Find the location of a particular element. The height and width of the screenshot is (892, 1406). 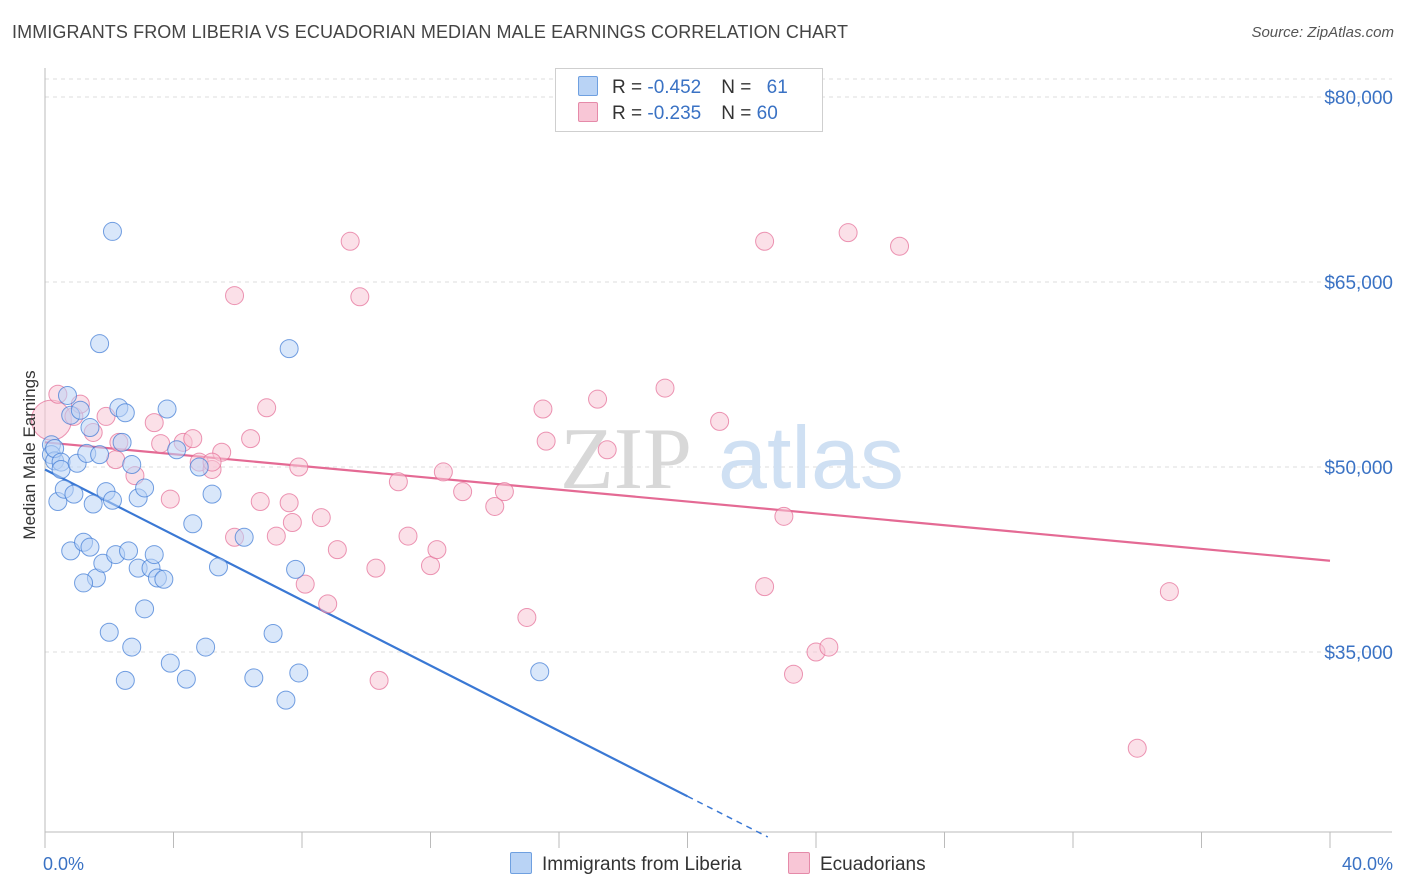

x-tick-label-min: 0.0% is located at coordinates (63, 864).